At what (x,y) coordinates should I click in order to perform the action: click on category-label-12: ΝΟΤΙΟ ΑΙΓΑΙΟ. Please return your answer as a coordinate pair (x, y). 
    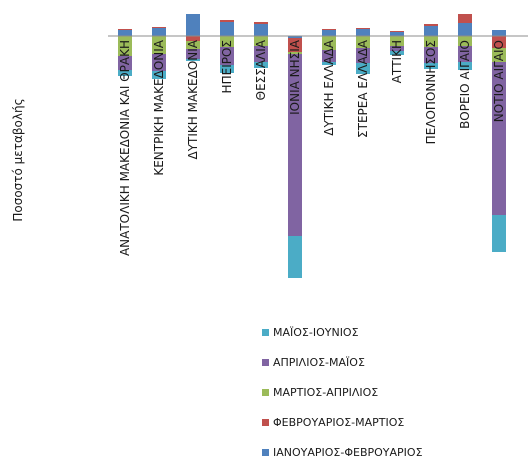
    Looking at the image, I should click on (499, 81).